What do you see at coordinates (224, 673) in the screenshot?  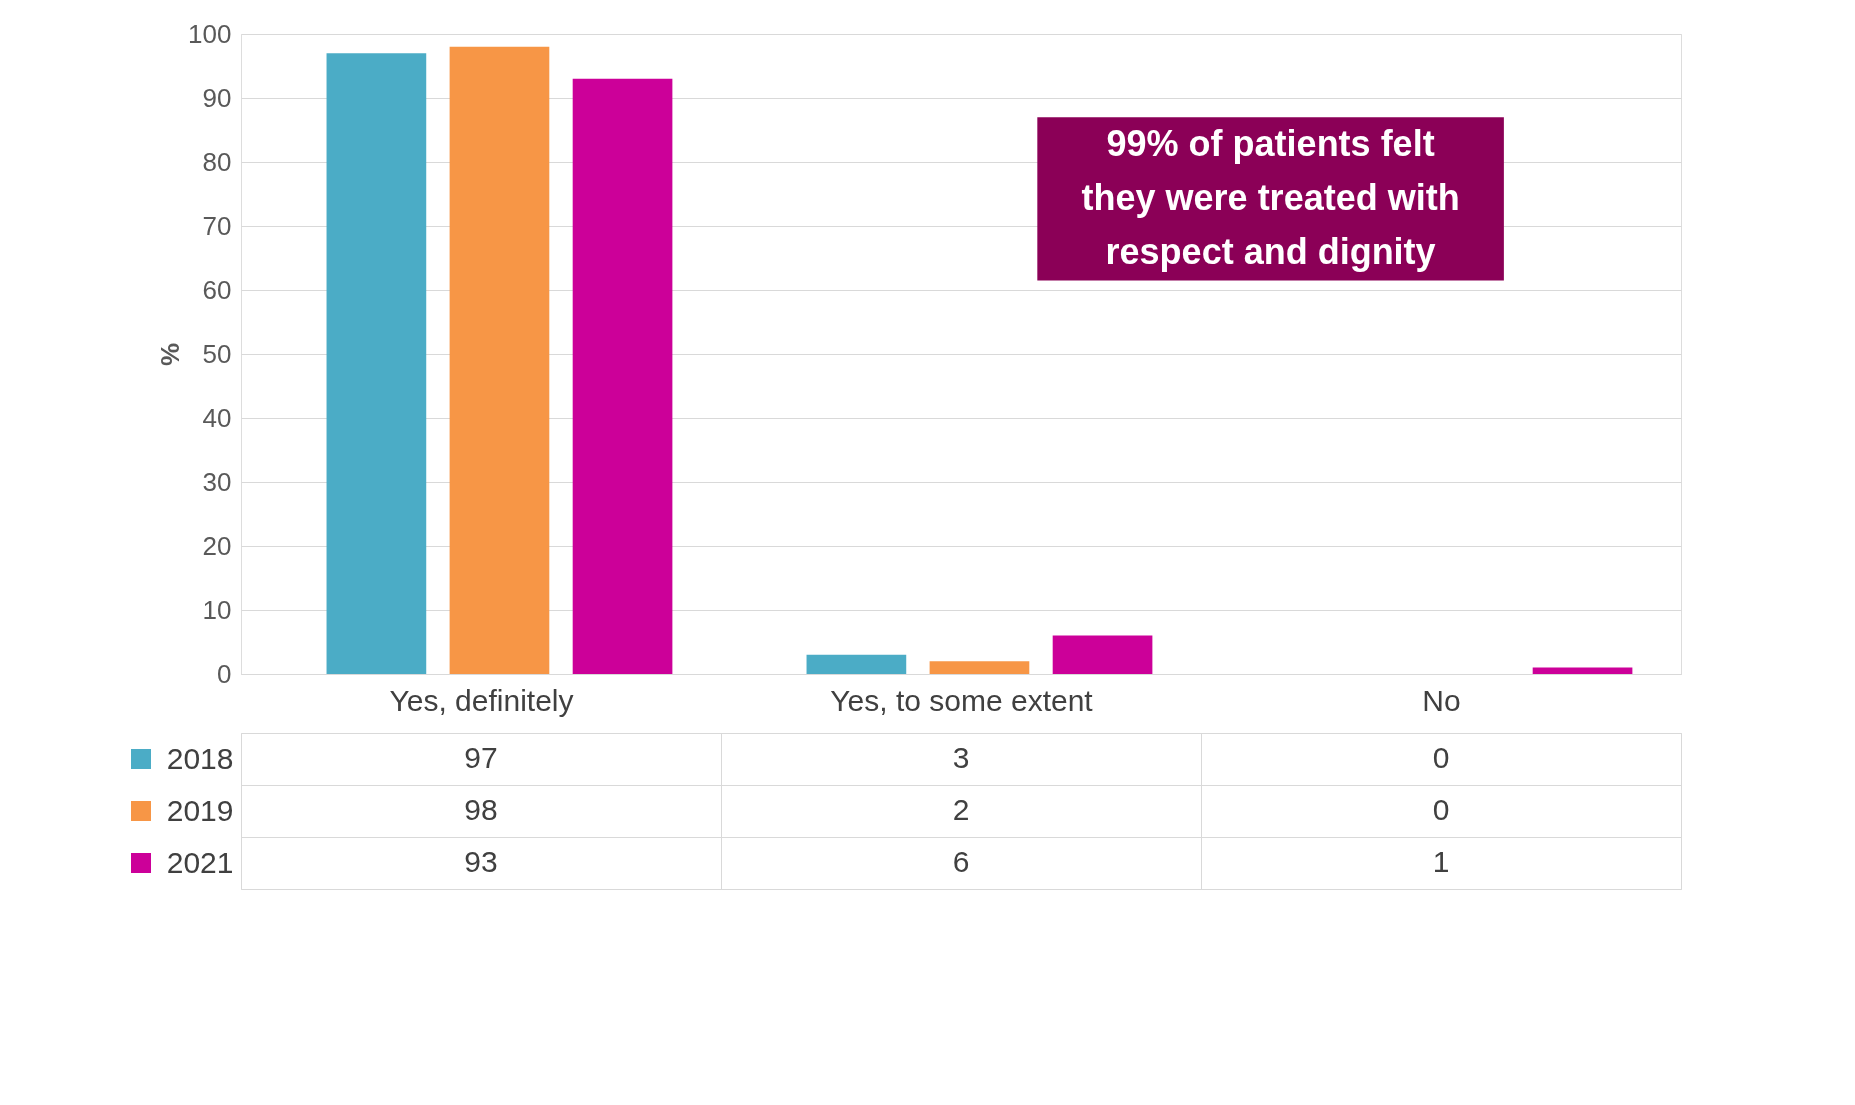 I see `y-tick-label: 0` at bounding box center [224, 673].